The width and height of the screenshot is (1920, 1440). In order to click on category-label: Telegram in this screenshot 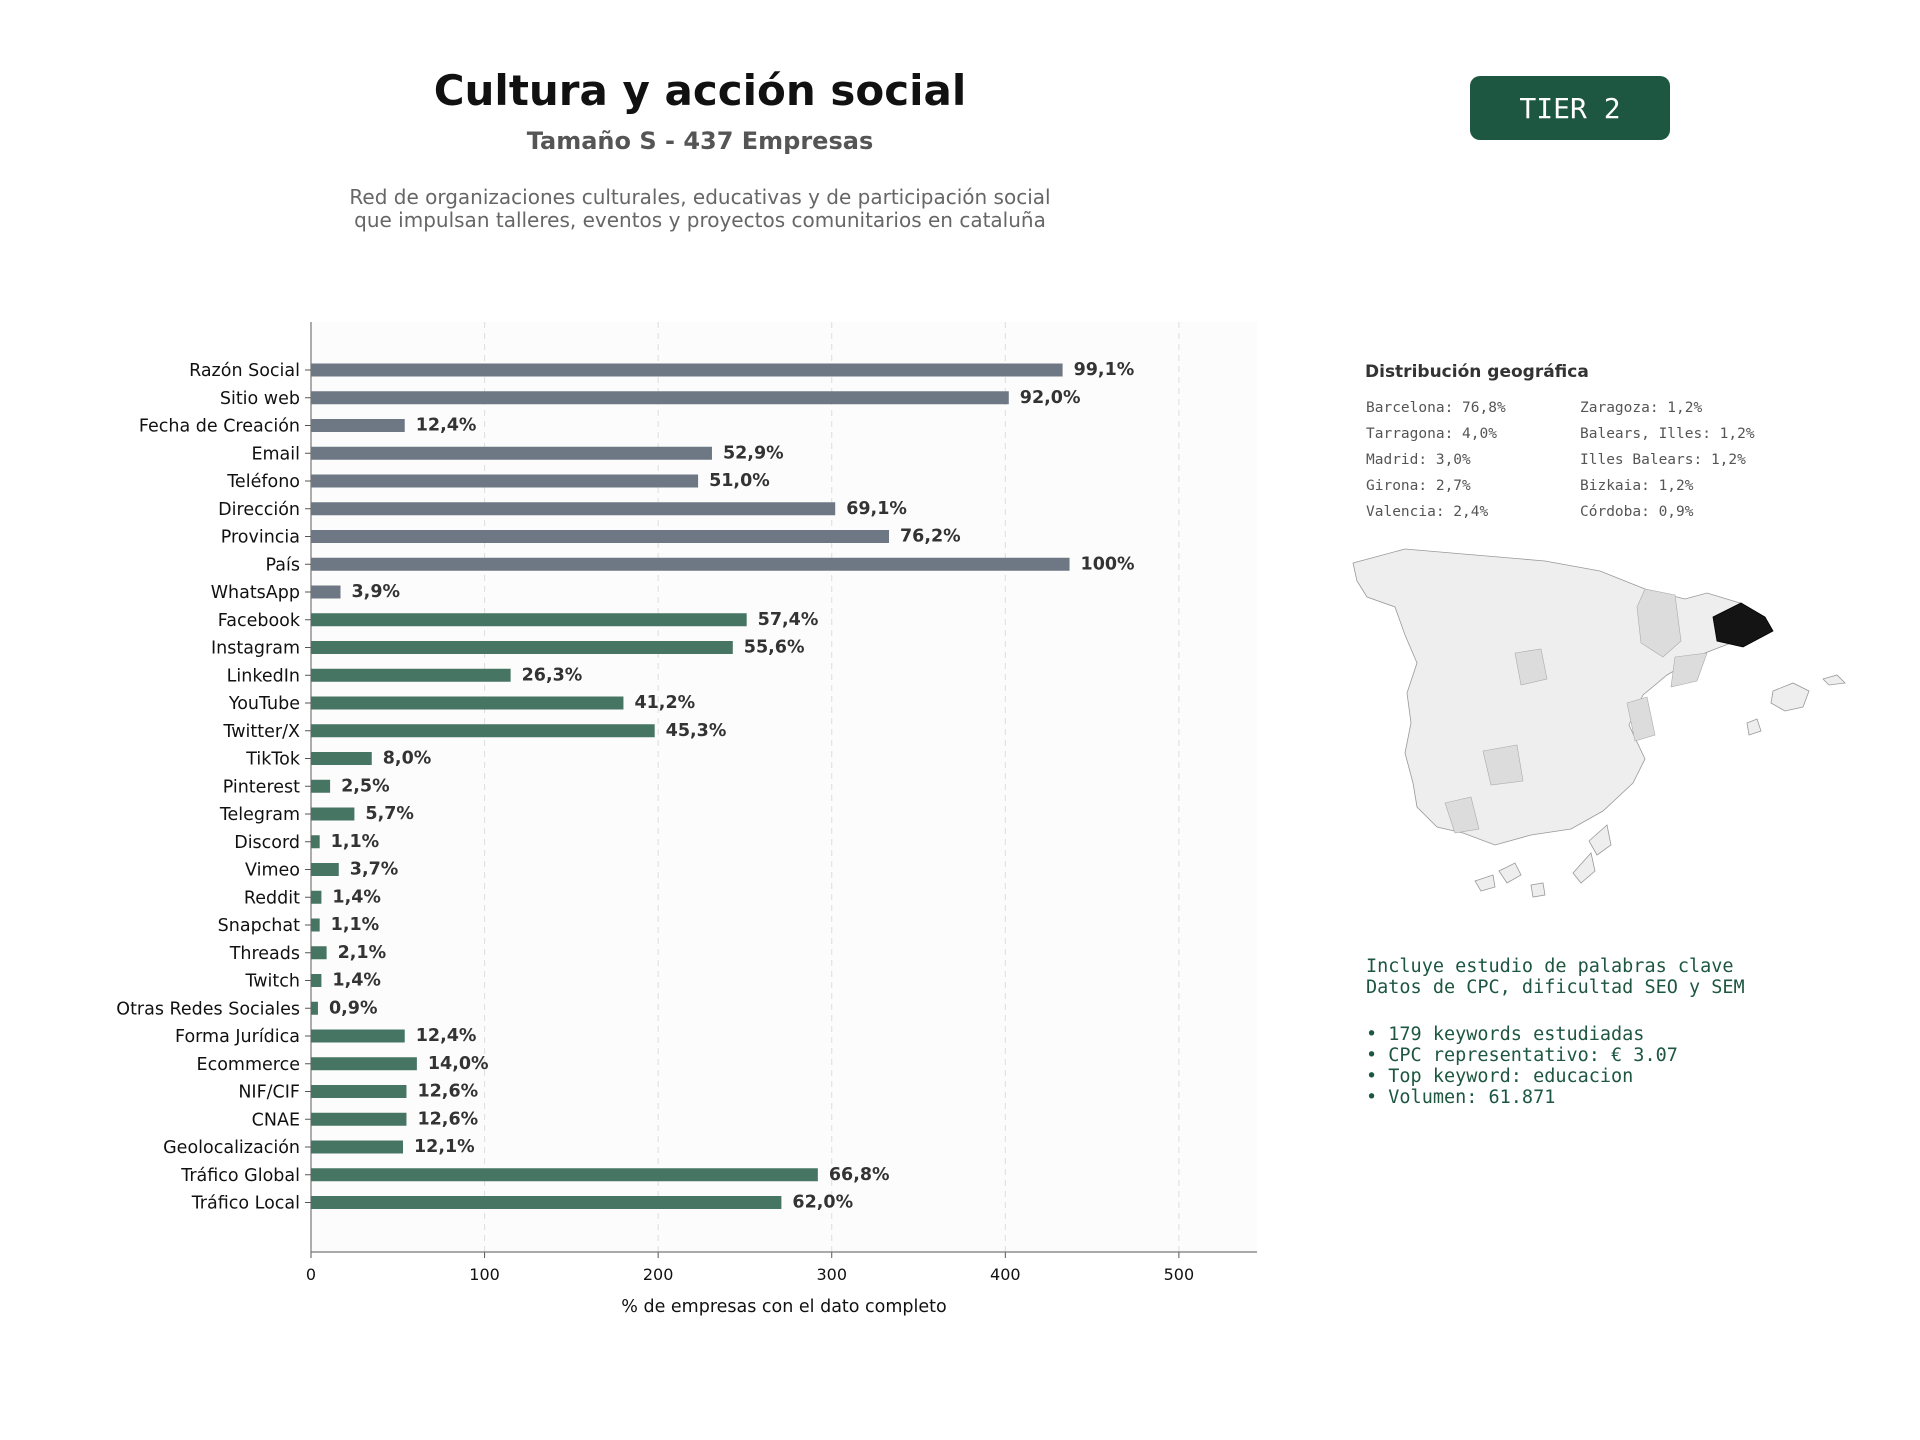, I will do `click(259, 815)`.